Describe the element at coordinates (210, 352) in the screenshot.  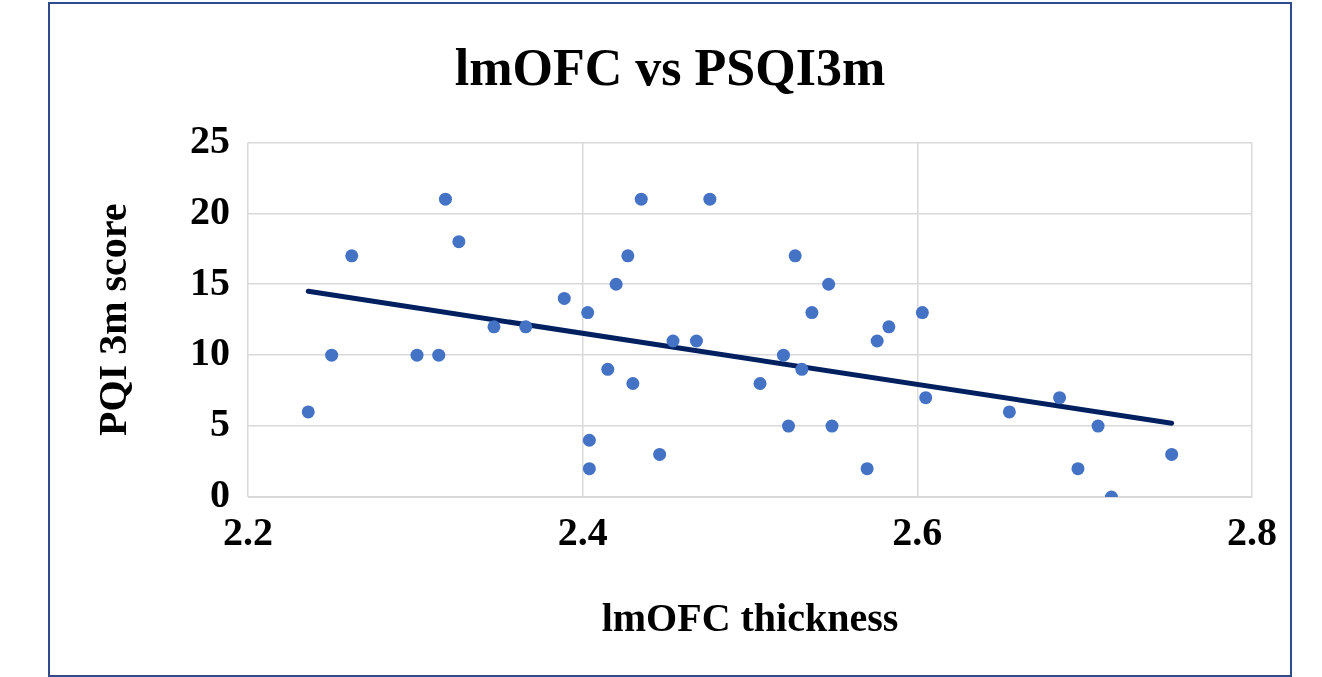
I see `y-tick-label: 10` at that location.